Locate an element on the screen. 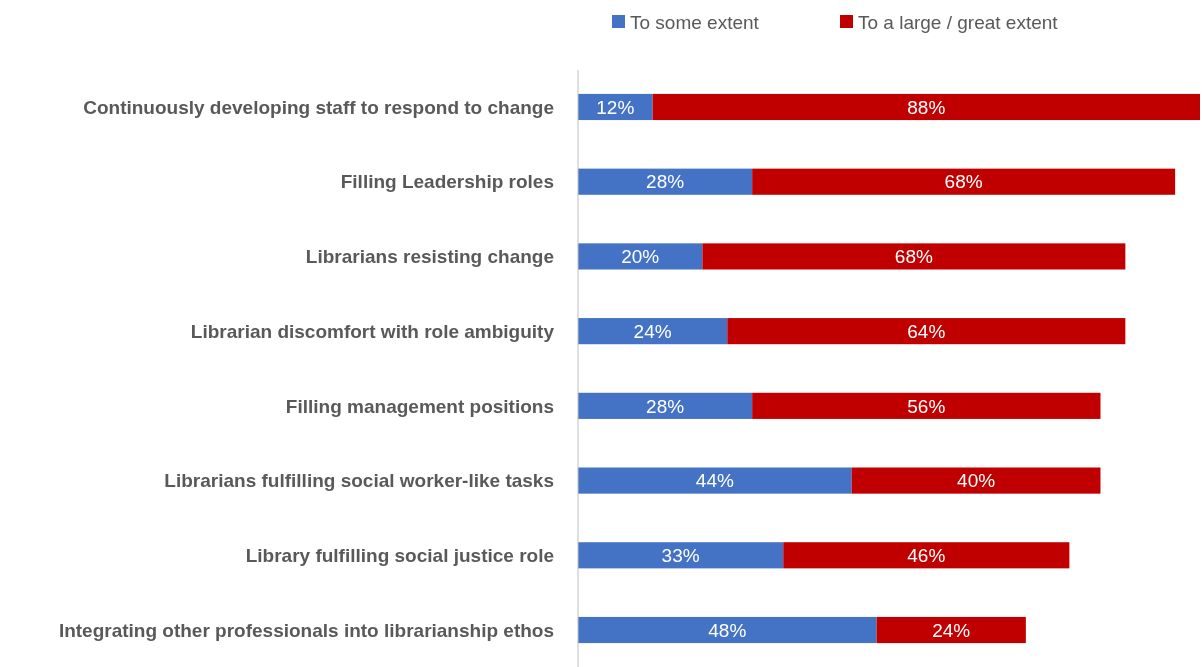  y-tick-label: Filling management positions is located at coordinates (419, 406).